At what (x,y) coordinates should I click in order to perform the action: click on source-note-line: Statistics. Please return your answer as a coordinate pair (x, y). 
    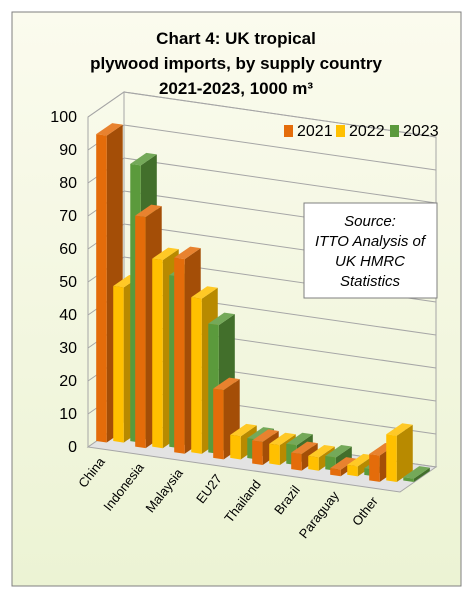
    Looking at the image, I should click on (370, 281).